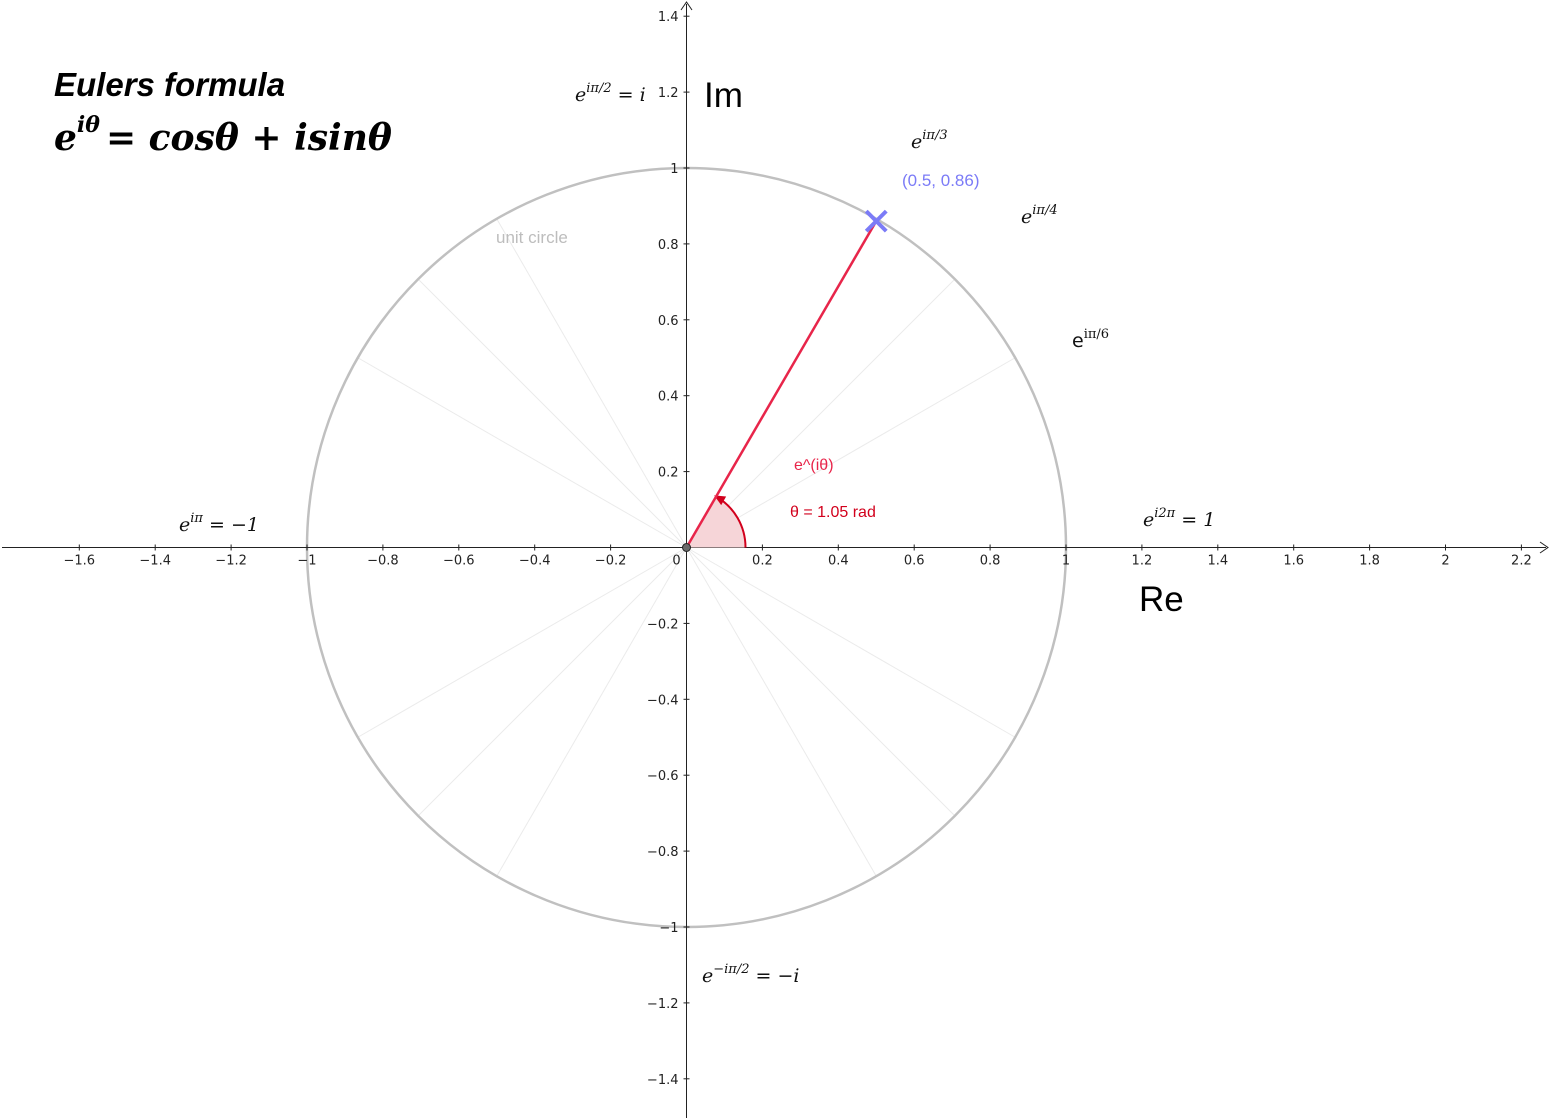 The image size is (1553, 1120). Describe the element at coordinates (668, 928) in the screenshot. I see `y-tick-label: −1` at that location.